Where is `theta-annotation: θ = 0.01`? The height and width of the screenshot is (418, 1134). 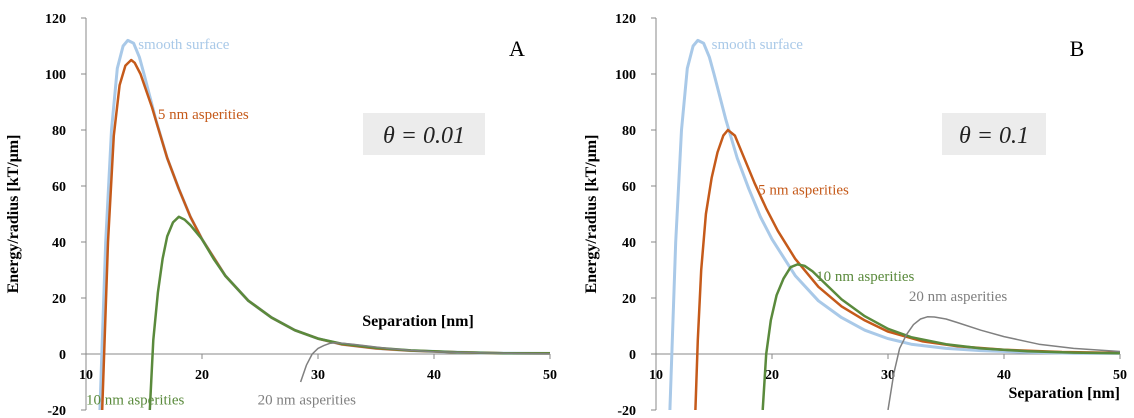
theta-annotation: θ = 0.01 is located at coordinates (424, 136).